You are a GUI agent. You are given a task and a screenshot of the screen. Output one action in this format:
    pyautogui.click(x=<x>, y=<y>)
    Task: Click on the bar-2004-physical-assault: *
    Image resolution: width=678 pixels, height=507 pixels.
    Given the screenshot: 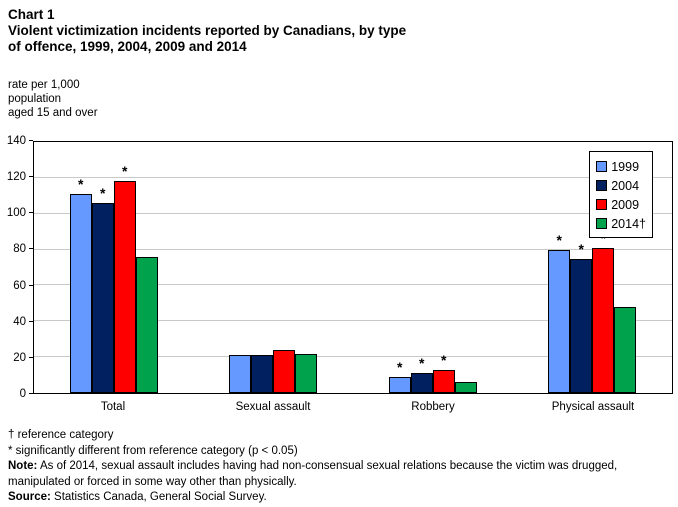 What is the action you would take?
    pyautogui.click(x=581, y=317)
    